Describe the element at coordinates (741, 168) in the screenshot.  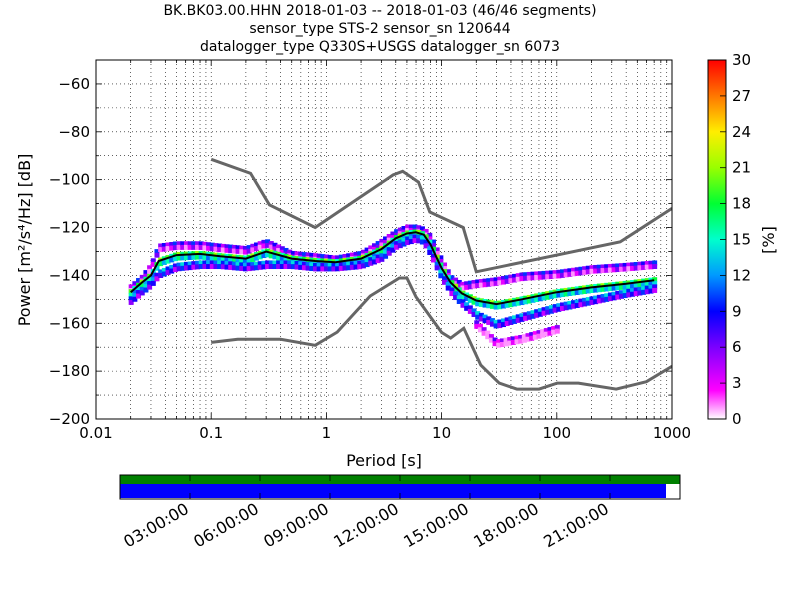
I see `colorbar-tick-label: 21` at that location.